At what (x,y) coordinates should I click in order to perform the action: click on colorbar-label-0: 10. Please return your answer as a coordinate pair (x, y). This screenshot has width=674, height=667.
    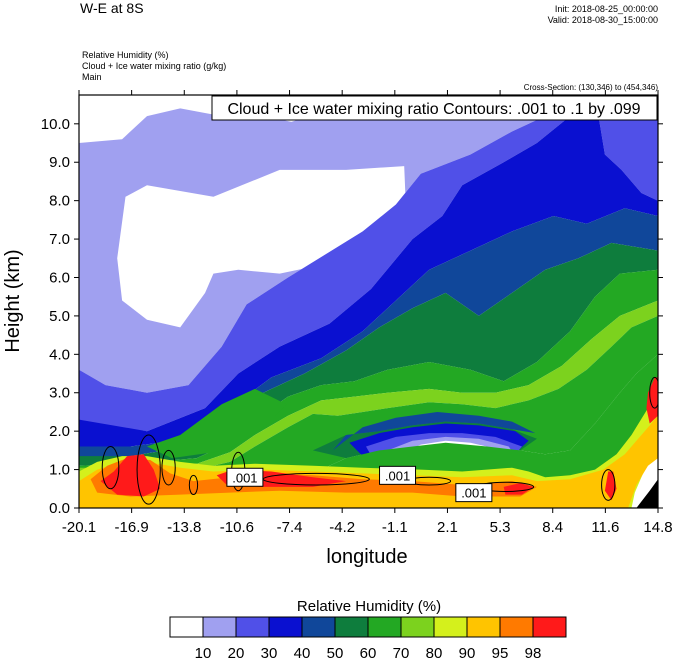
    Looking at the image, I should click on (203, 653).